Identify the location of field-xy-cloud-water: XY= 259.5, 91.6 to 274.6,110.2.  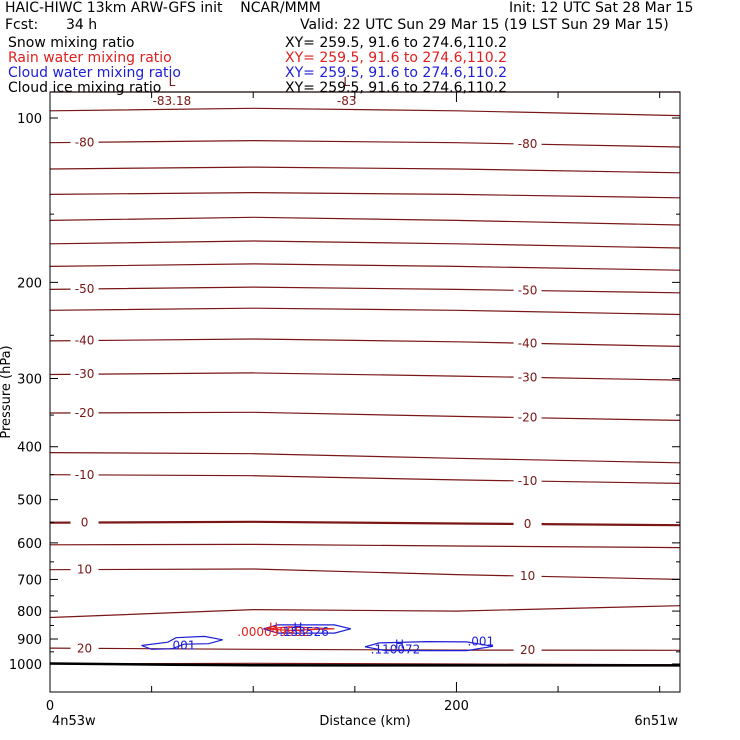
(396, 73).